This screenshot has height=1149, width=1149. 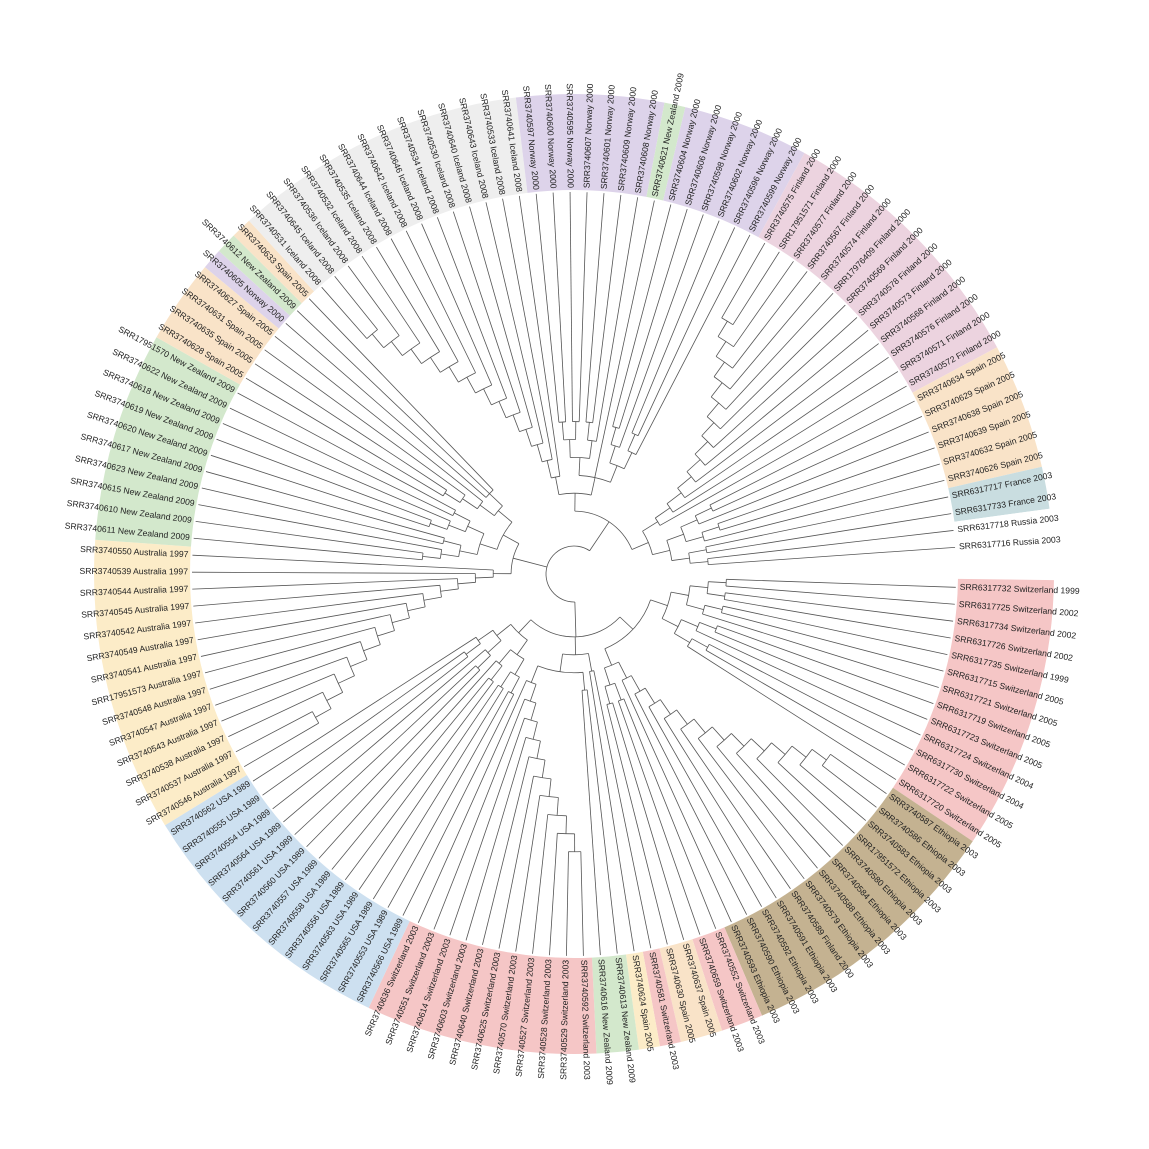 I want to click on tip-label: SRR6317732 Switzerland 1999, so click(x=1020, y=589).